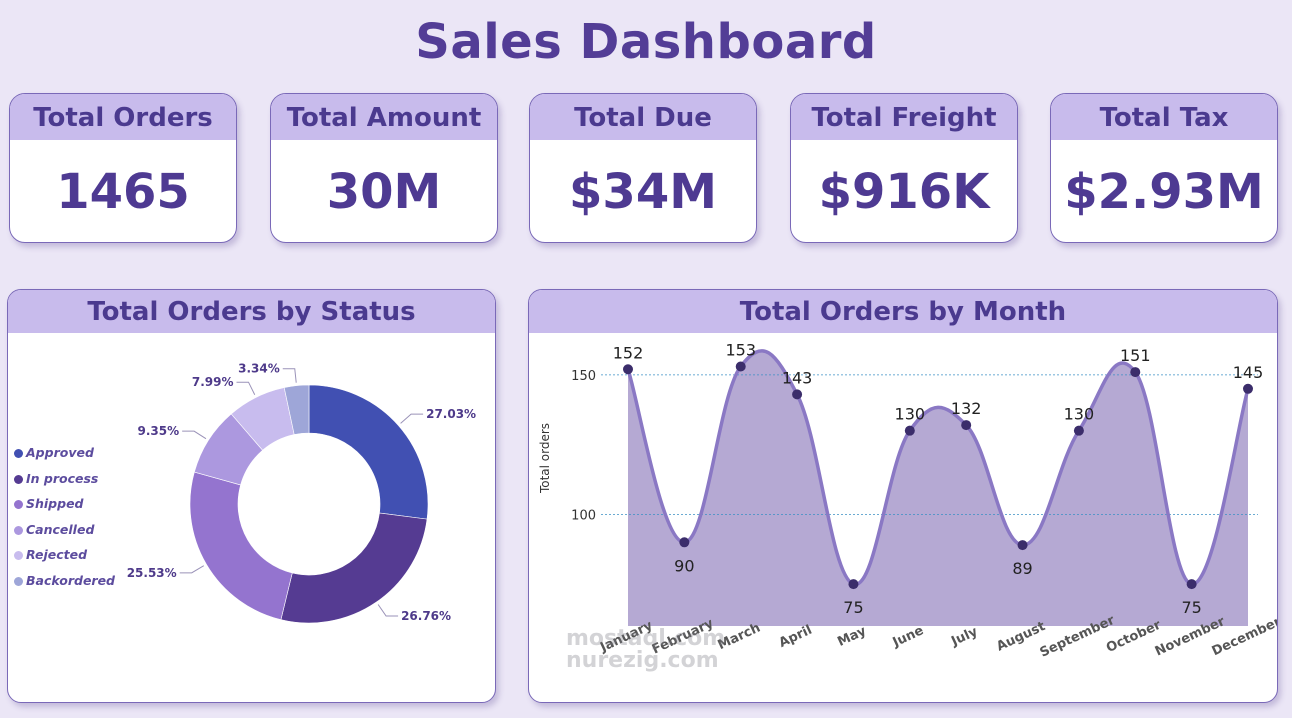 The height and width of the screenshot is (718, 1292). Describe the element at coordinates (583, 376) in the screenshot. I see `y-tick-label: 150` at that location.